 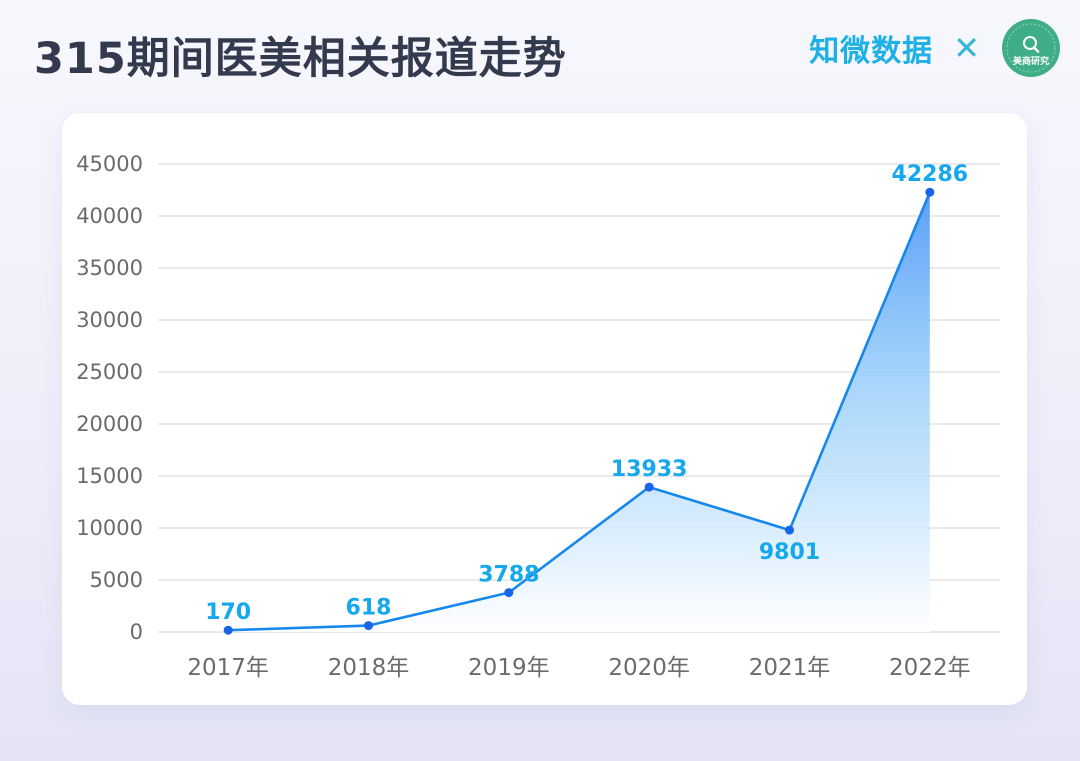 What do you see at coordinates (1030, 62) in the screenshot?
I see `logo-text: 美商研究` at bounding box center [1030, 62].